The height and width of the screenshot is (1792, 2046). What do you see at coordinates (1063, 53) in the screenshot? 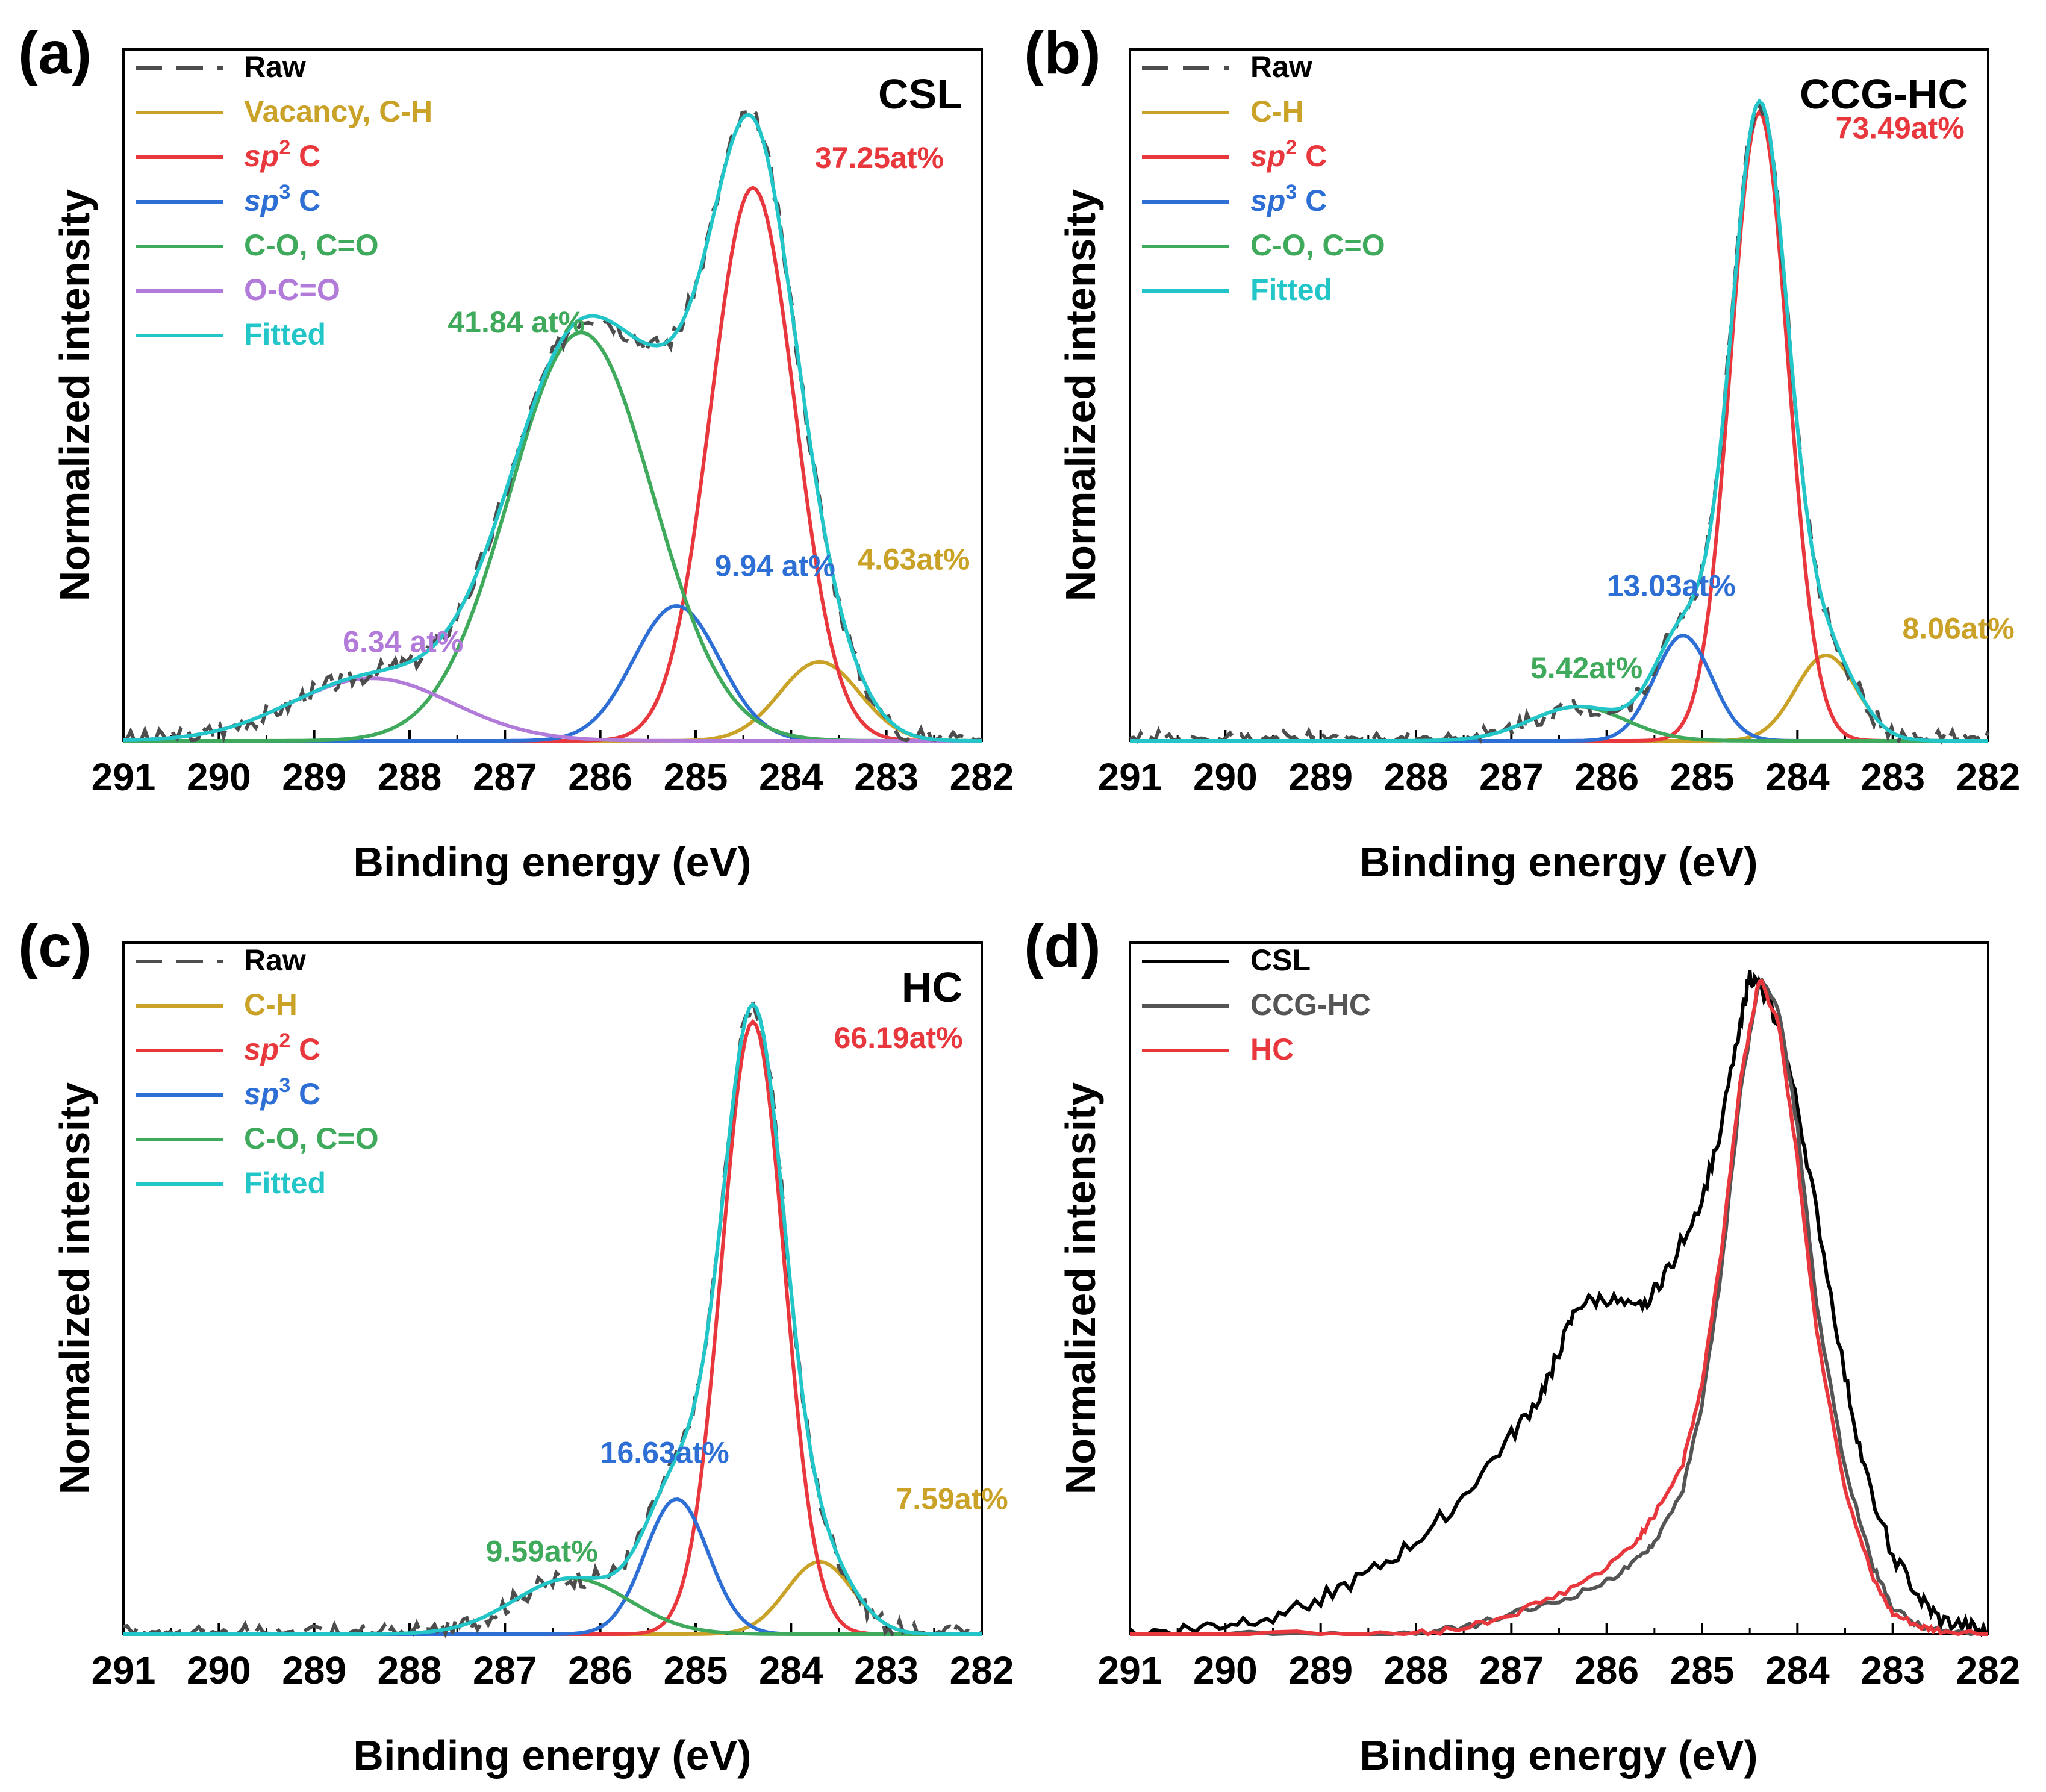
I see `panel-label: (b)` at bounding box center [1063, 53].